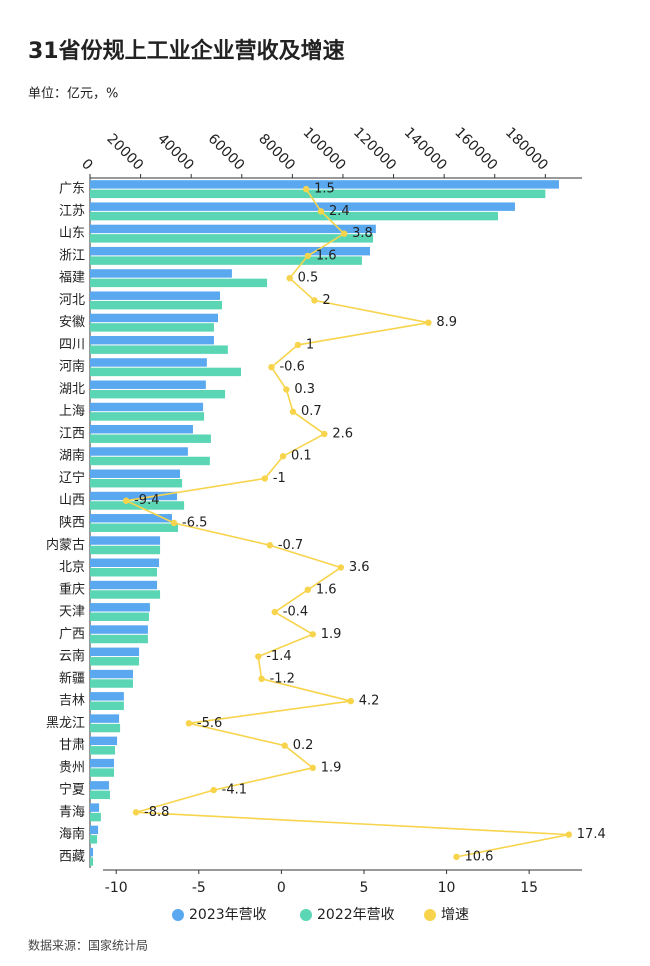 This screenshot has width=650, height=966. I want to click on data-label: -1, so click(279, 478).